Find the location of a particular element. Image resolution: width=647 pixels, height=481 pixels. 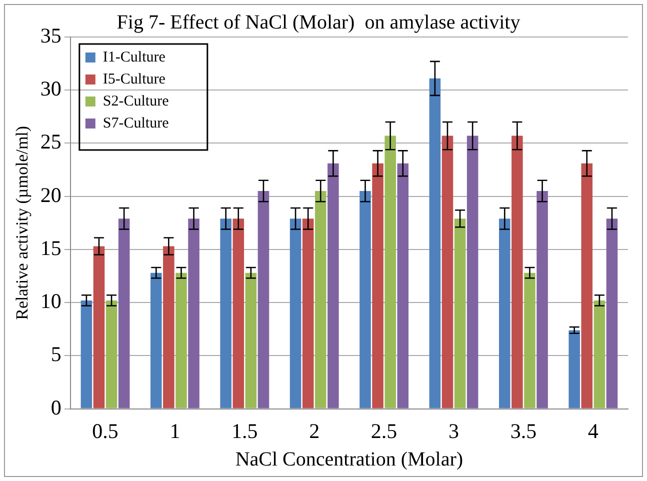

y-axis-title: Relative activity (µmole/ml) is located at coordinates (22, 223).